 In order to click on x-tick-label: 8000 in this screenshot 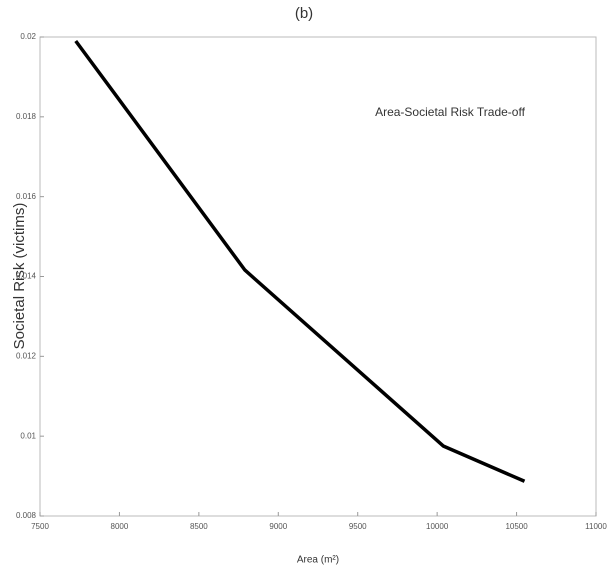, I will do `click(120, 526)`.